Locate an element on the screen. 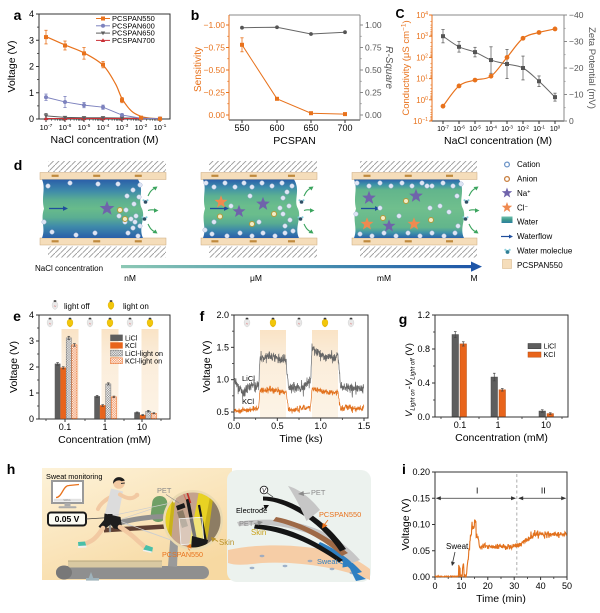  svg-text: 0.50 is located at coordinates (373, 70).